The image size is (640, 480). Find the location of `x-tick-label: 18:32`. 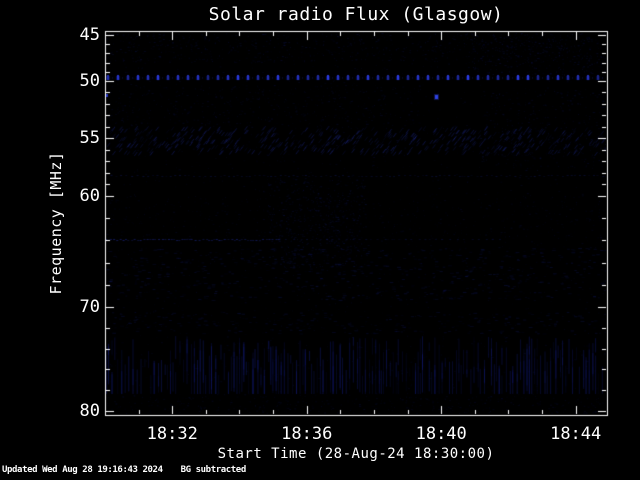

x-tick-label: 18:32 is located at coordinates (172, 434).